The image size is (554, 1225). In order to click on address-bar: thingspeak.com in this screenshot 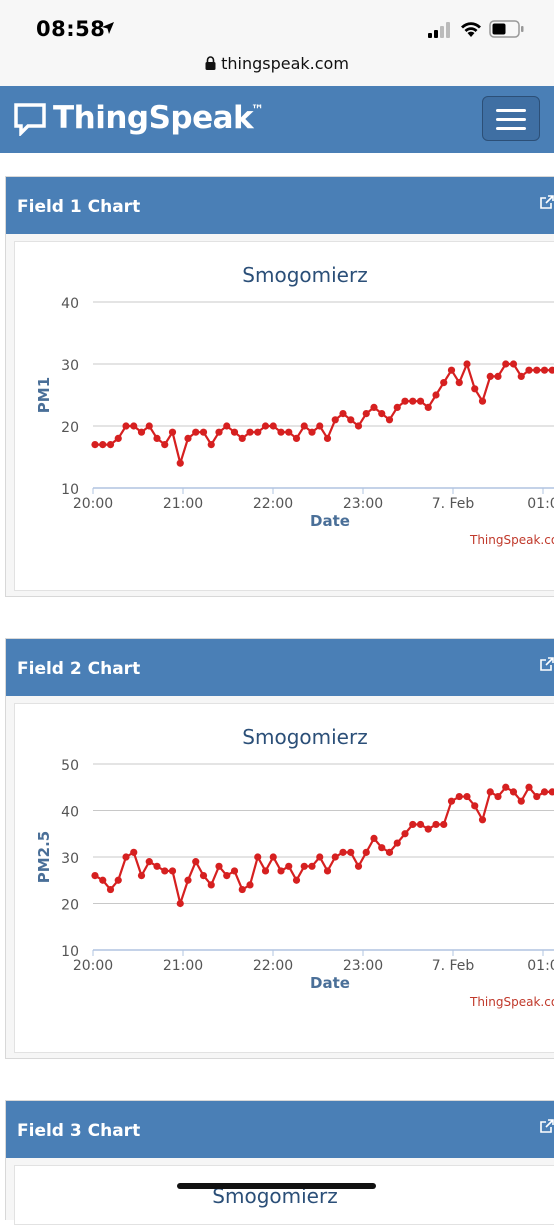, I will do `click(277, 68)`.